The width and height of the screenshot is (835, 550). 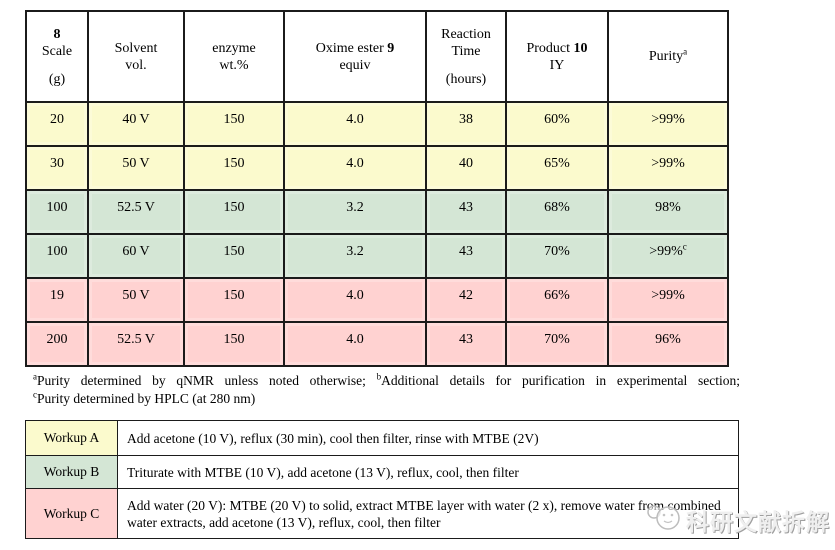 What do you see at coordinates (557, 212) in the screenshot?
I see `cell-product: 68%` at bounding box center [557, 212].